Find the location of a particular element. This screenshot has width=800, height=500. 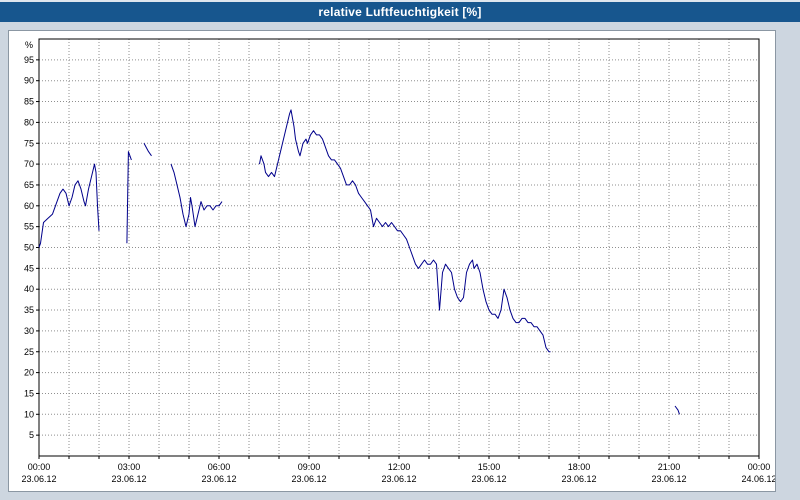

svg-text: 90 is located at coordinates (29, 81).